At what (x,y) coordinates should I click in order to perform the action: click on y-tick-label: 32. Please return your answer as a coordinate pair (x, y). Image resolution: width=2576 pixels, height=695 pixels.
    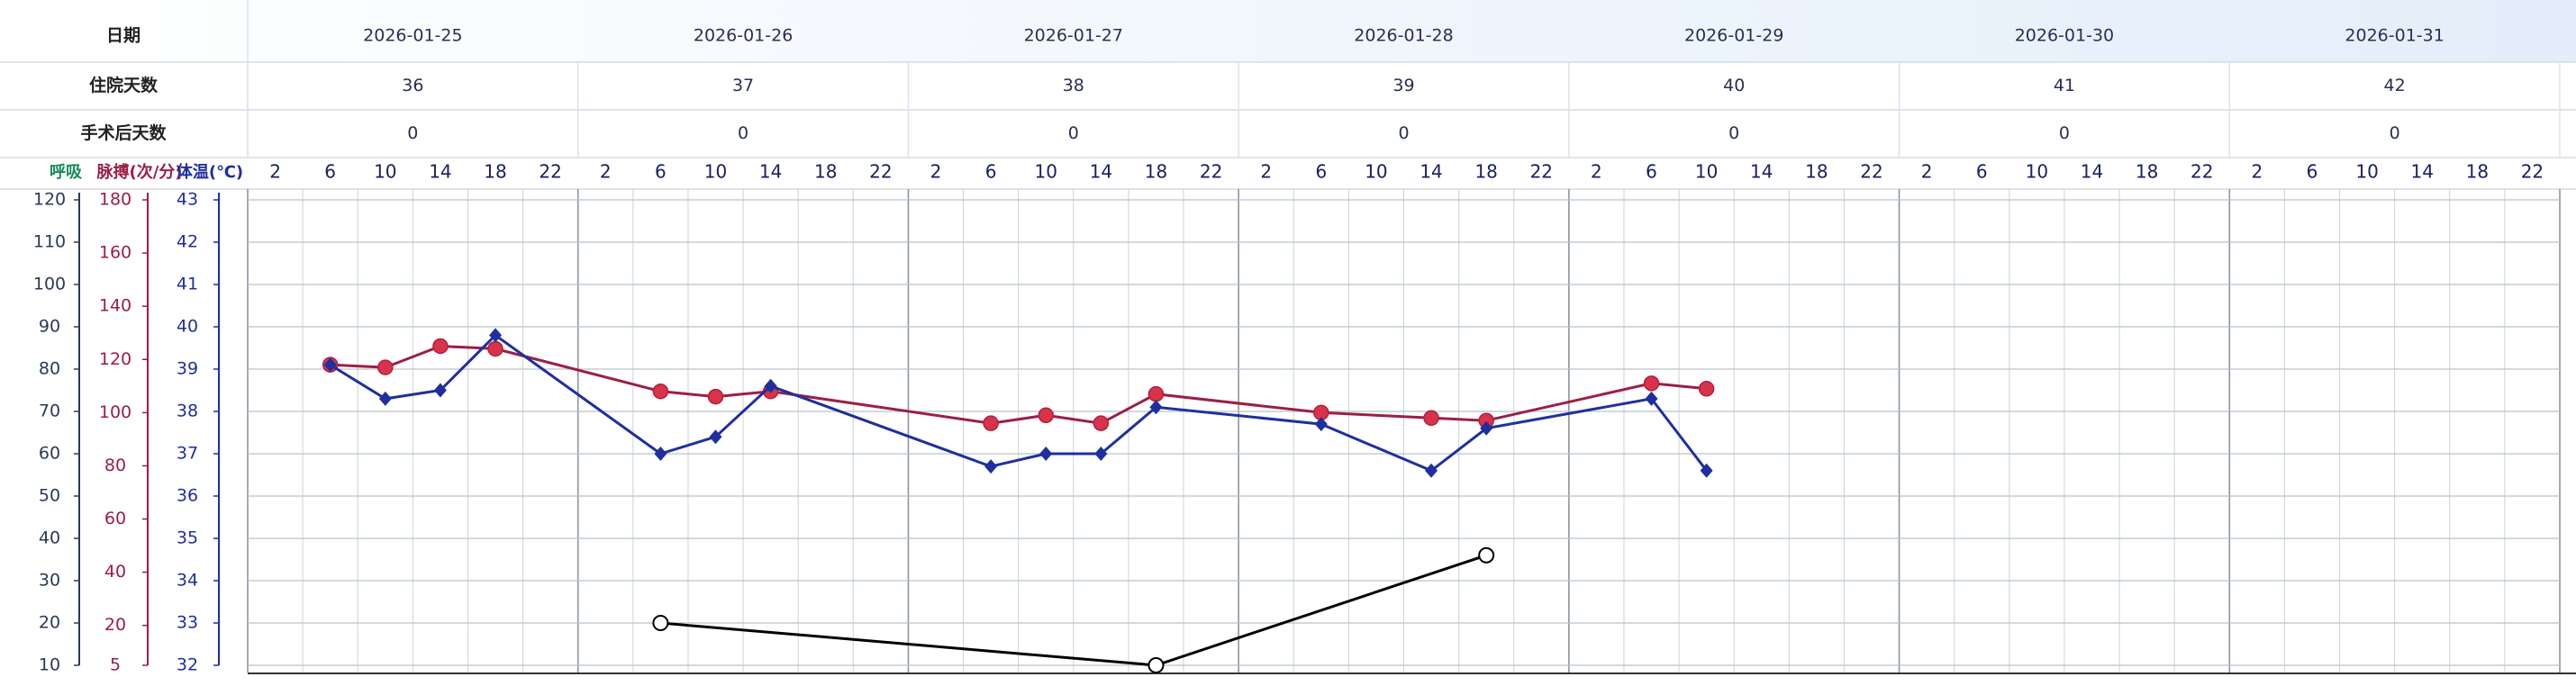
    Looking at the image, I should click on (187, 665).